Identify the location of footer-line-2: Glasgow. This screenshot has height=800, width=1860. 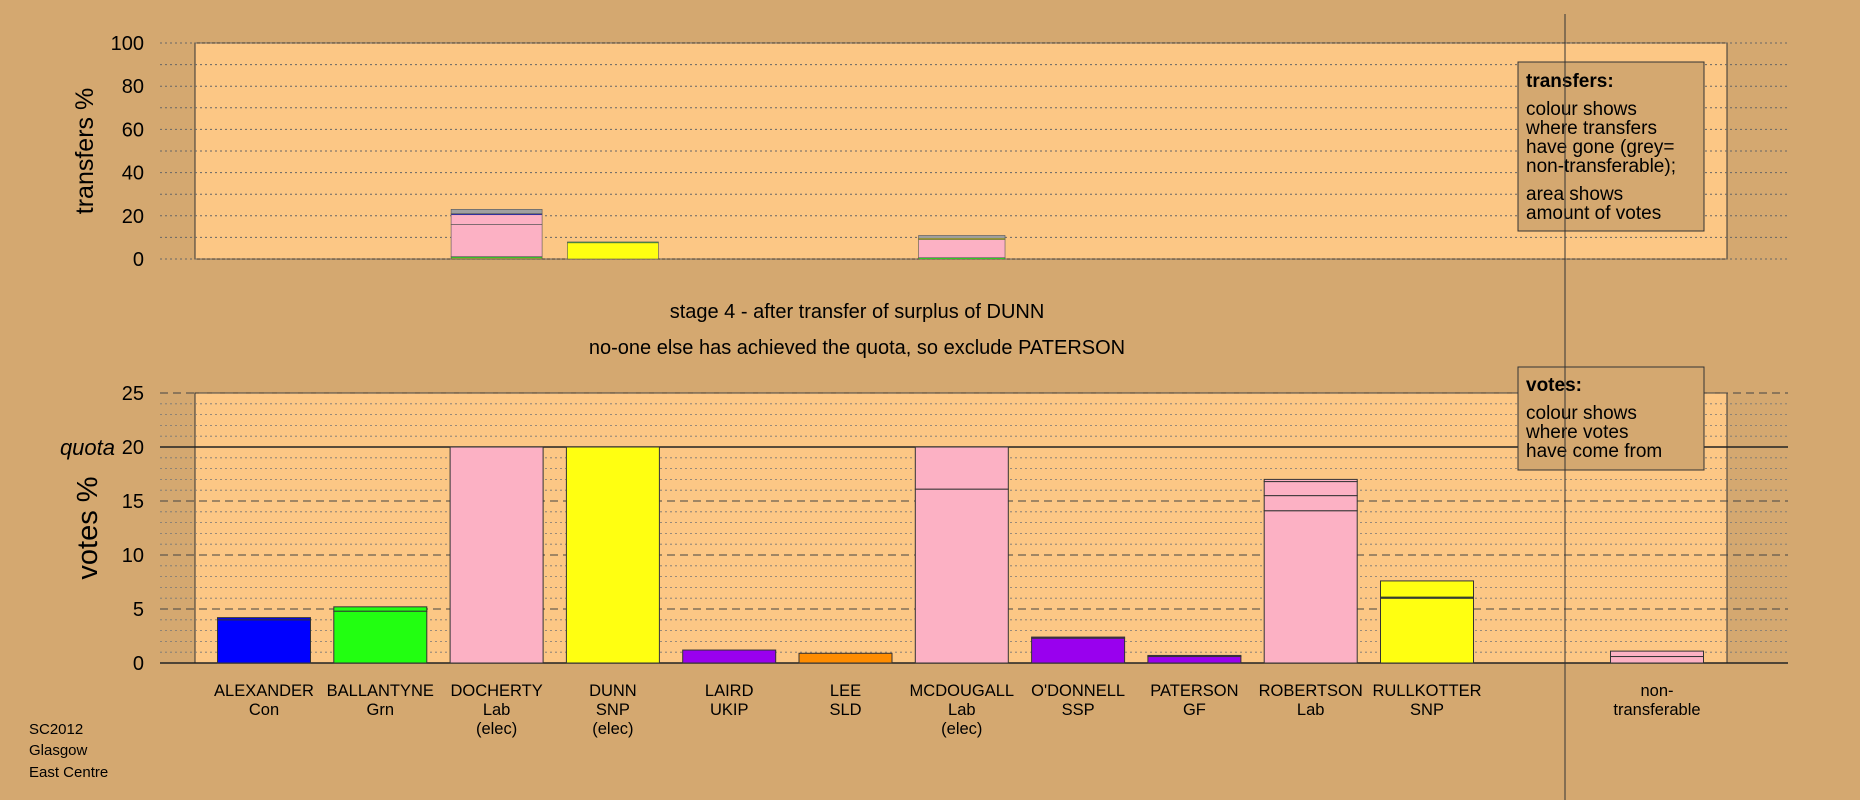
(58, 750).